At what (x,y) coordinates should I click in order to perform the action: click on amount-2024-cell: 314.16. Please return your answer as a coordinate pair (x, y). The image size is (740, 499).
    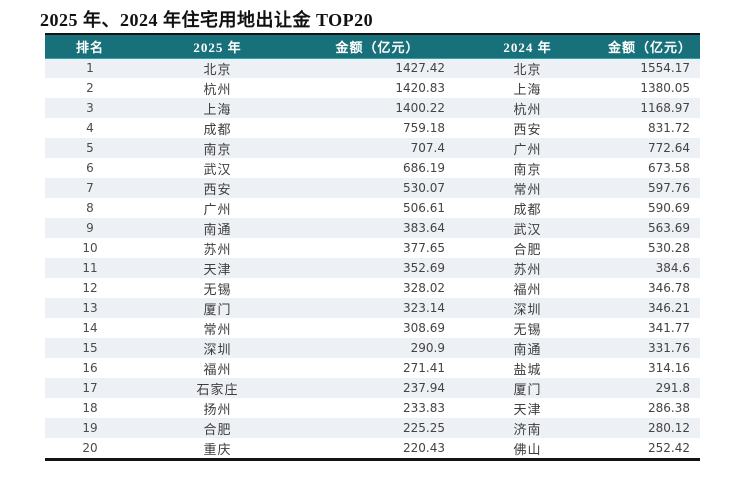
    Looking at the image, I should click on (669, 368).